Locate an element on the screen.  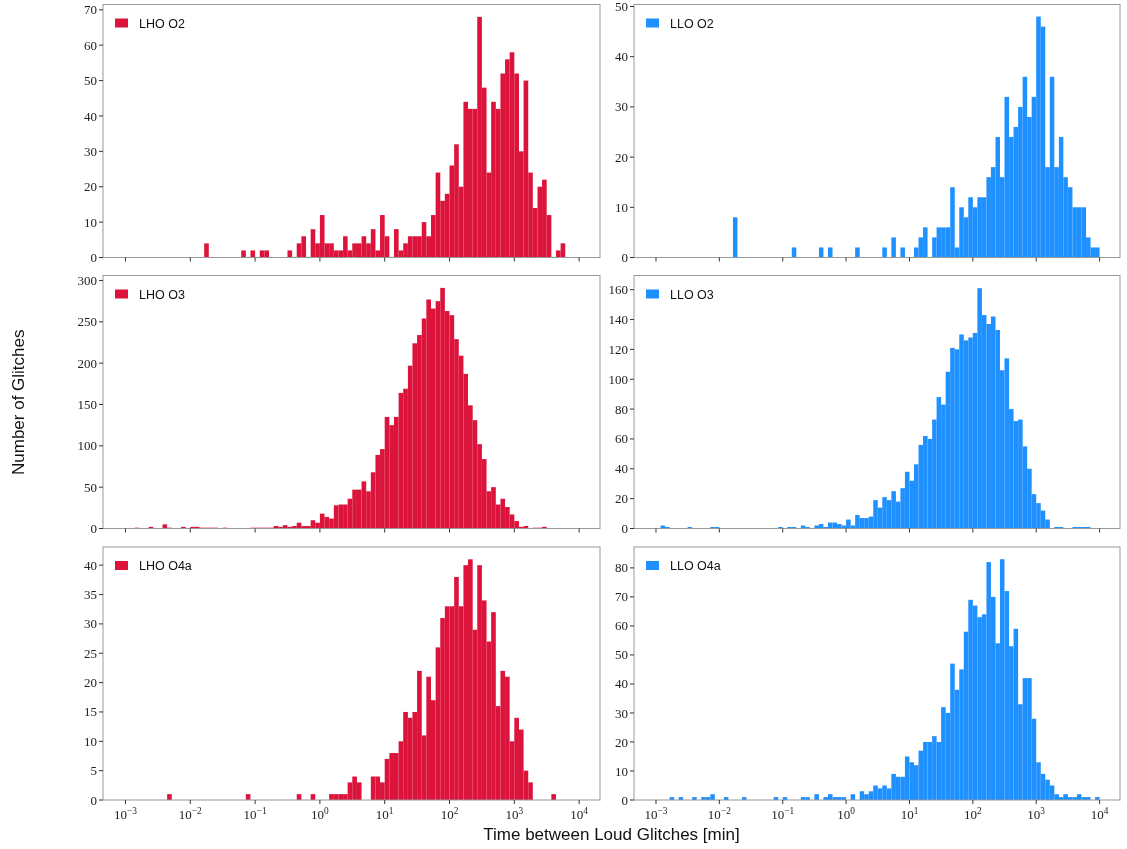
y-tick-label: 120 is located at coordinates (618, 349).